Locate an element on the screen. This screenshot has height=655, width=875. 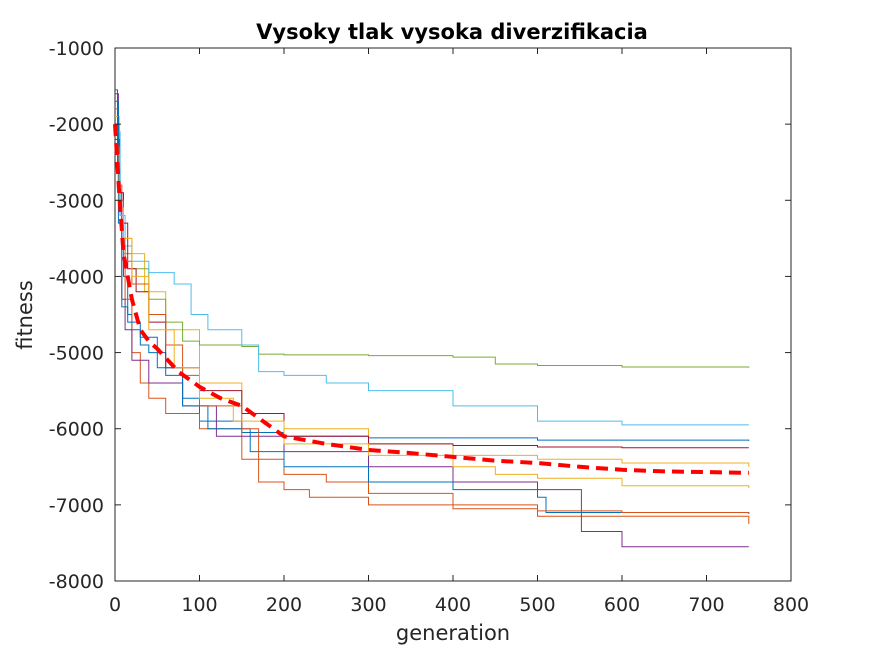
x-tick-label: 200 is located at coordinates (284, 605).